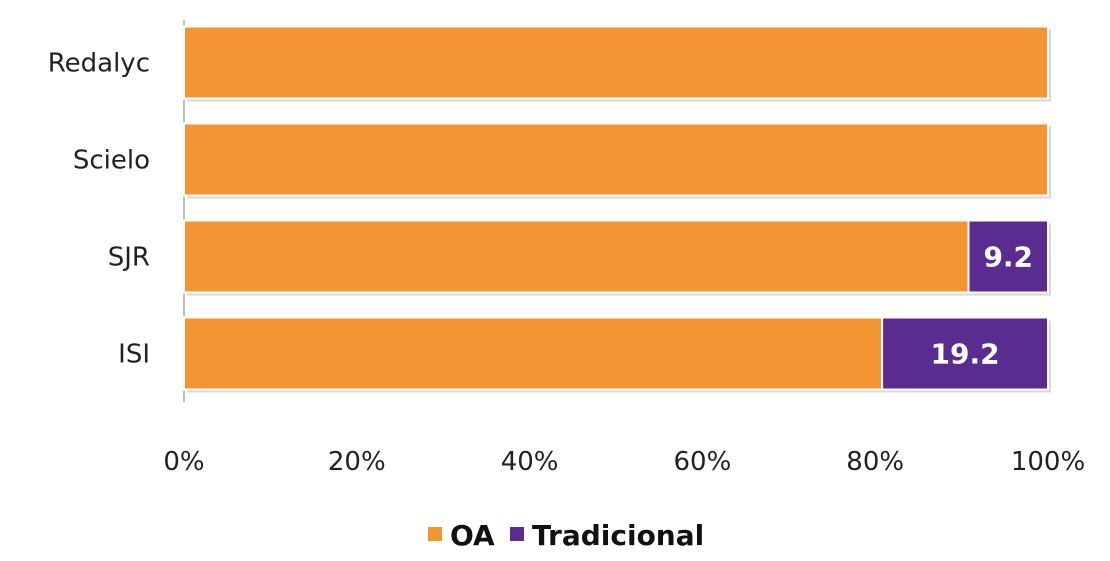 This screenshot has width=1110, height=561. What do you see at coordinates (129, 258) in the screenshot?
I see `category-label: SJR` at bounding box center [129, 258].